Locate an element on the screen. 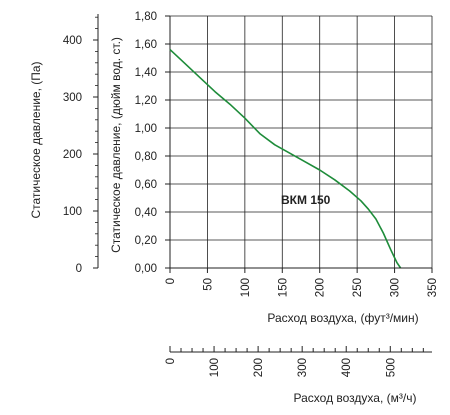  inwg-tick-label: 1,20 is located at coordinates (146, 101).